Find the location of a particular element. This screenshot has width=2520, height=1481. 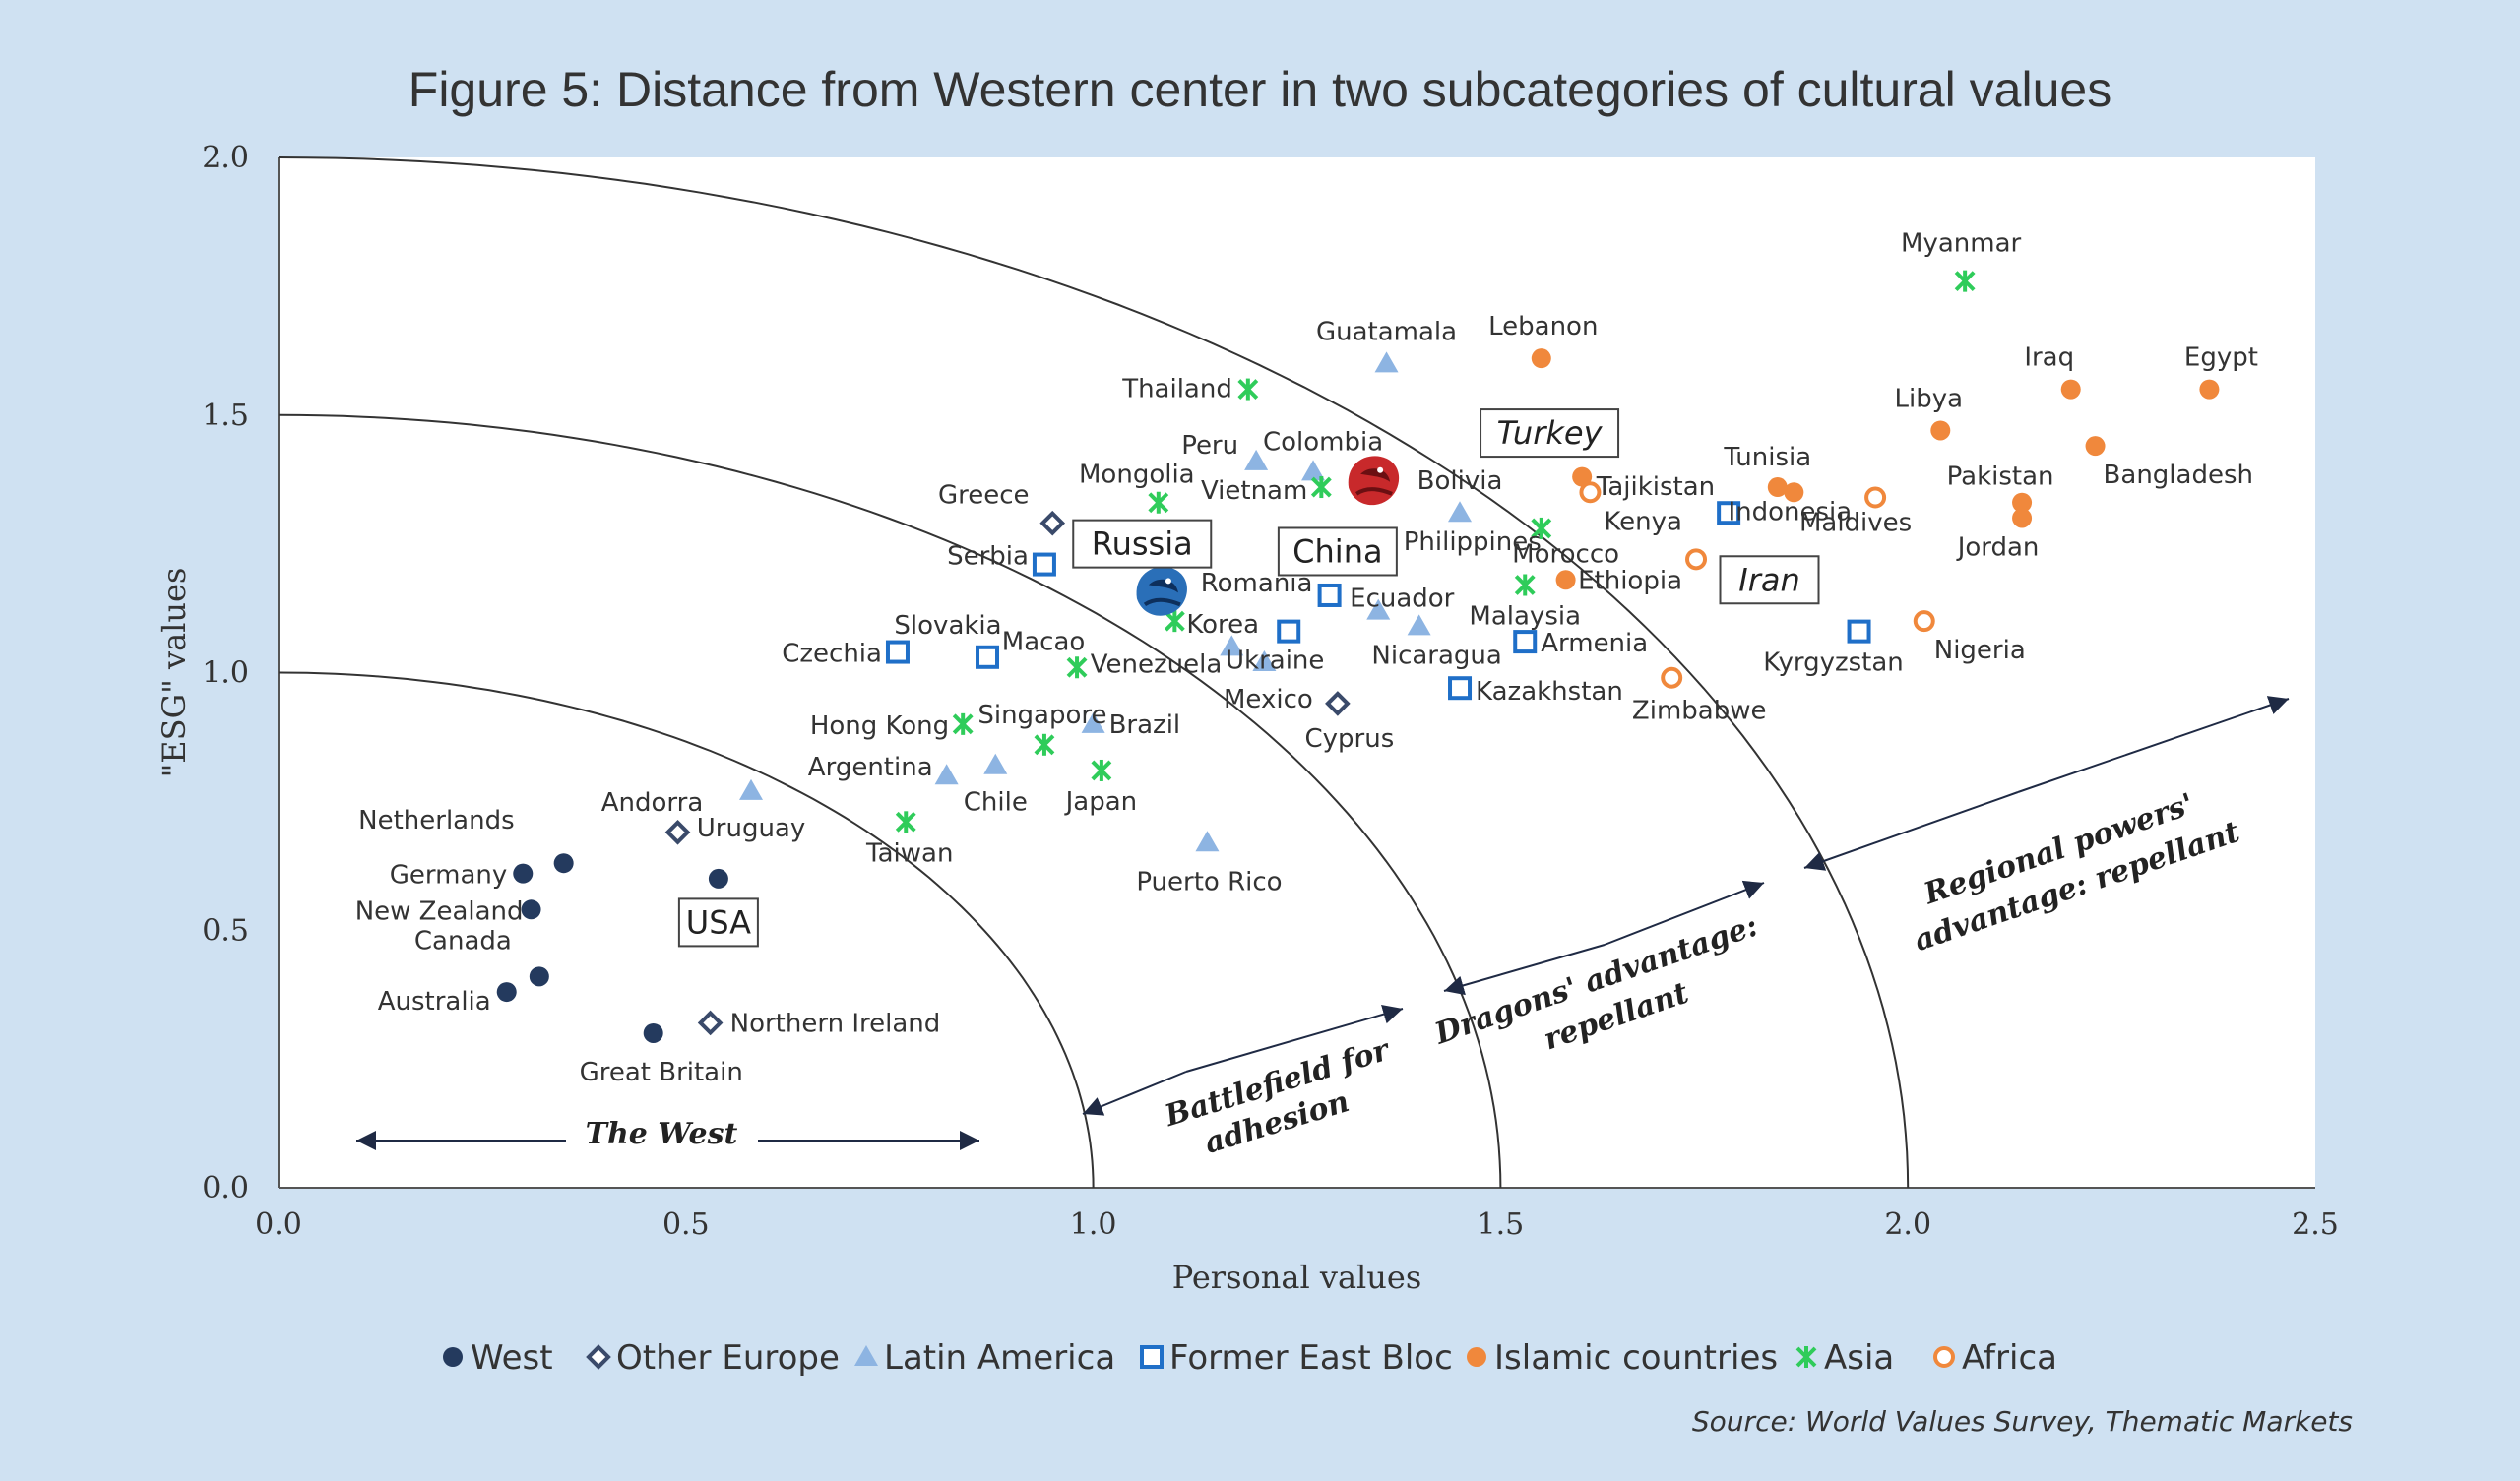

box-usa is located at coordinates (718, 922).